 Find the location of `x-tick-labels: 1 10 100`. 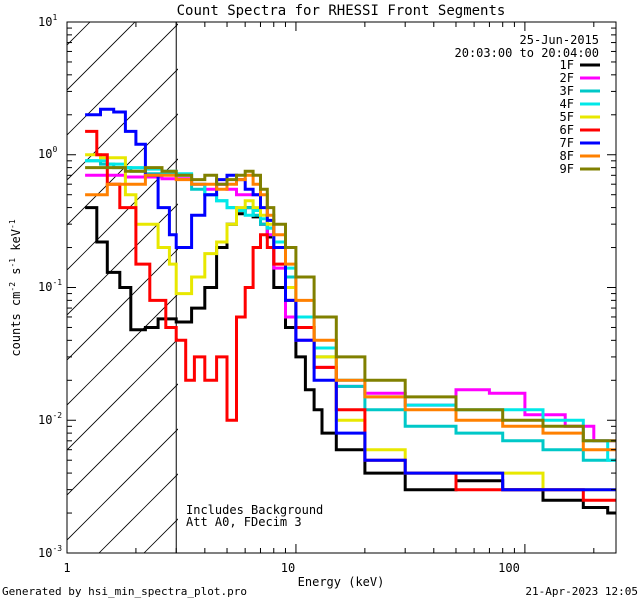

x-tick-labels: 1 10 100 is located at coordinates (291, 568).